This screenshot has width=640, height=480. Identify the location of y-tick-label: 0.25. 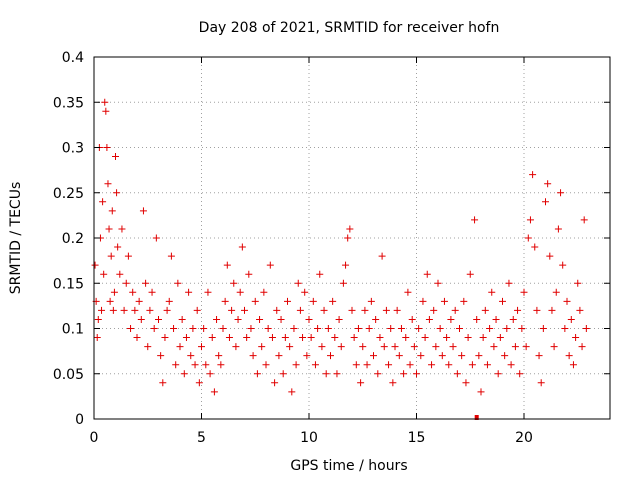
(68, 194).